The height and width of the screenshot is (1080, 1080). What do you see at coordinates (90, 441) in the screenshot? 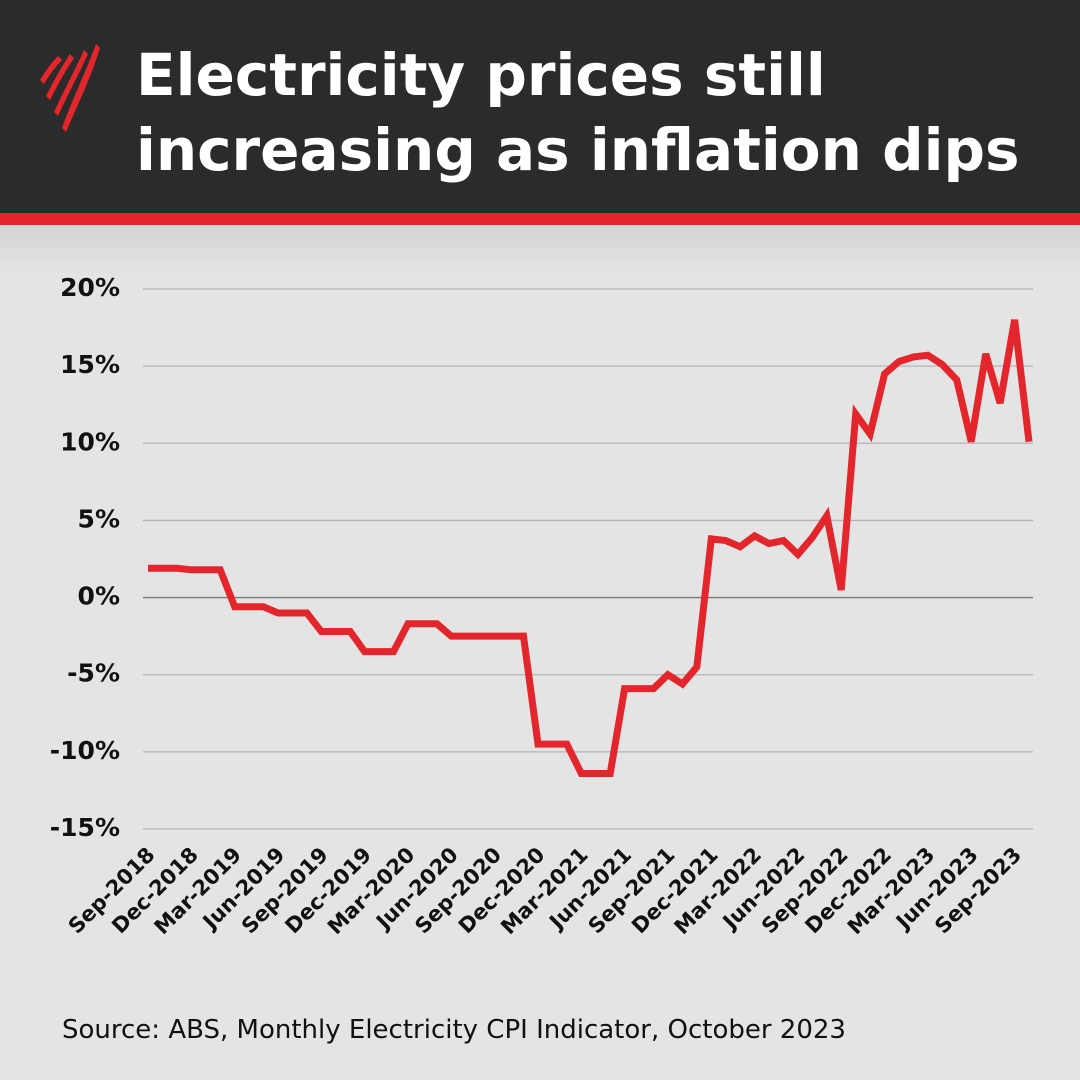
I see `y-tick-label: 10%` at bounding box center [90, 441].